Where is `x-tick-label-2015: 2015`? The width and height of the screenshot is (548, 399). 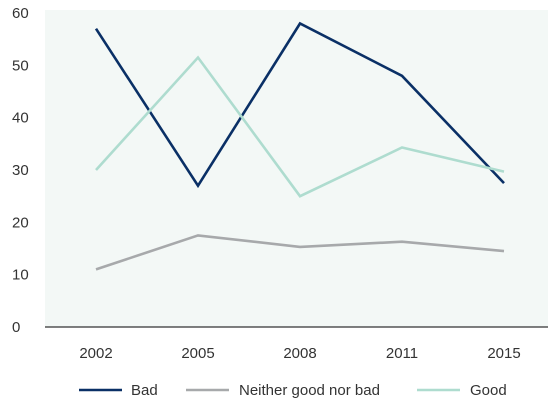 x-tick-label-2015: 2015 is located at coordinates (503, 353).